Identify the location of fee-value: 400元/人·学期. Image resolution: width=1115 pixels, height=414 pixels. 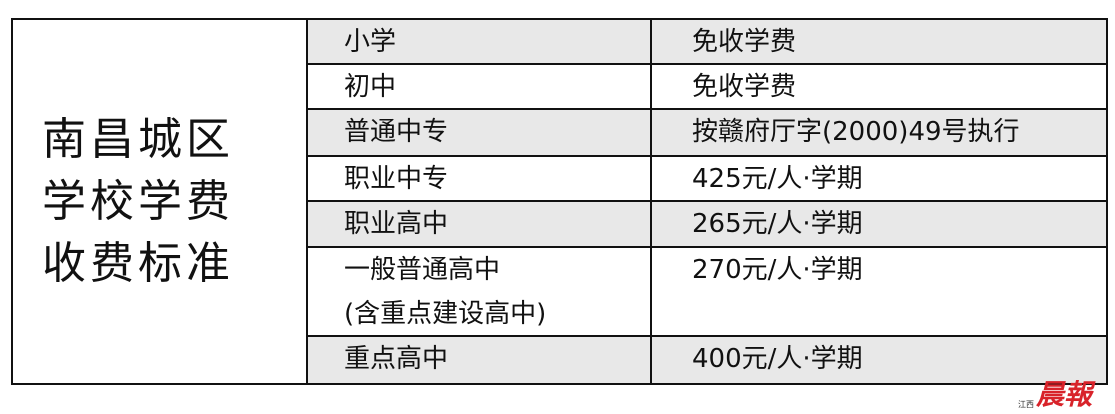
(857, 360).